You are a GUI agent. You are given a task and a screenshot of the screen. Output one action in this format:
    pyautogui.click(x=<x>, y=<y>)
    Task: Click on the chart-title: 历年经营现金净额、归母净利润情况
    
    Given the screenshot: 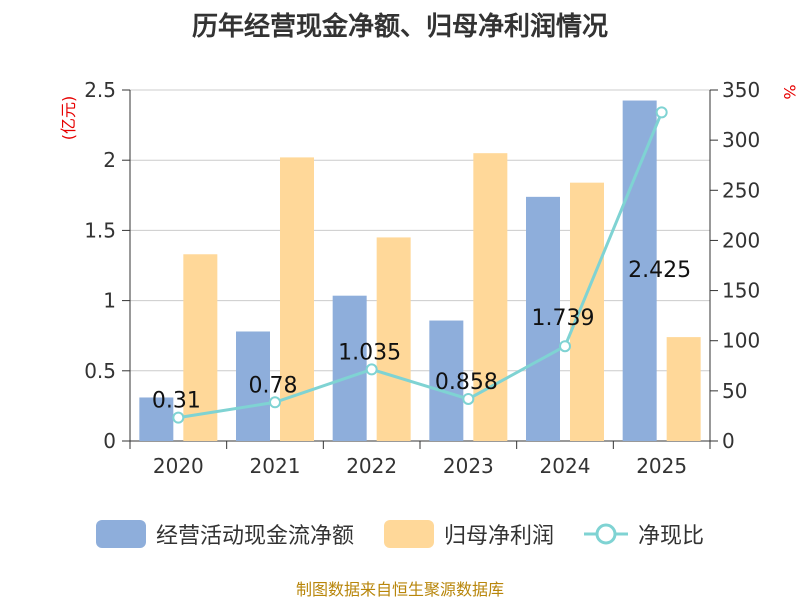 What is the action you would take?
    pyautogui.click(x=399, y=27)
    